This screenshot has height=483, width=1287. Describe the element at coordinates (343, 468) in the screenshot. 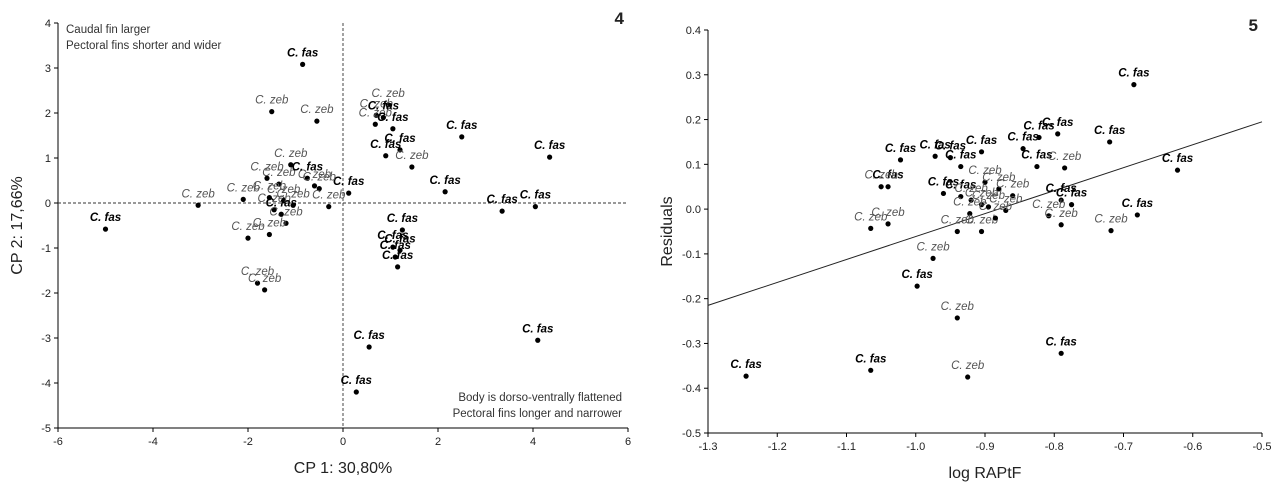

I see `x-axis-label: CP 1: 30,80%` at that location.